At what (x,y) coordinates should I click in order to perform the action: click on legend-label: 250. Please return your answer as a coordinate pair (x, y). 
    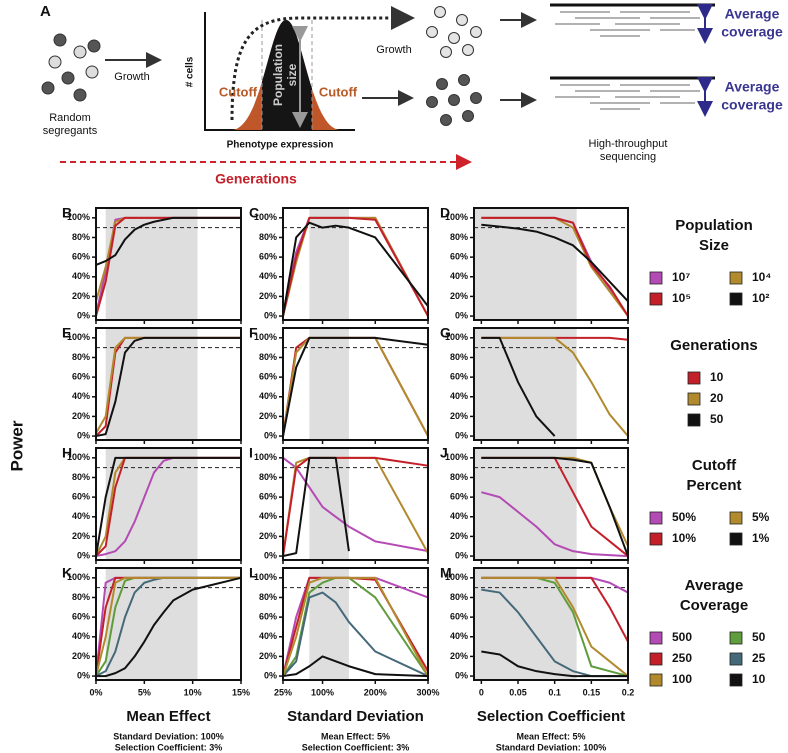
    Looking at the image, I should click on (682, 658).